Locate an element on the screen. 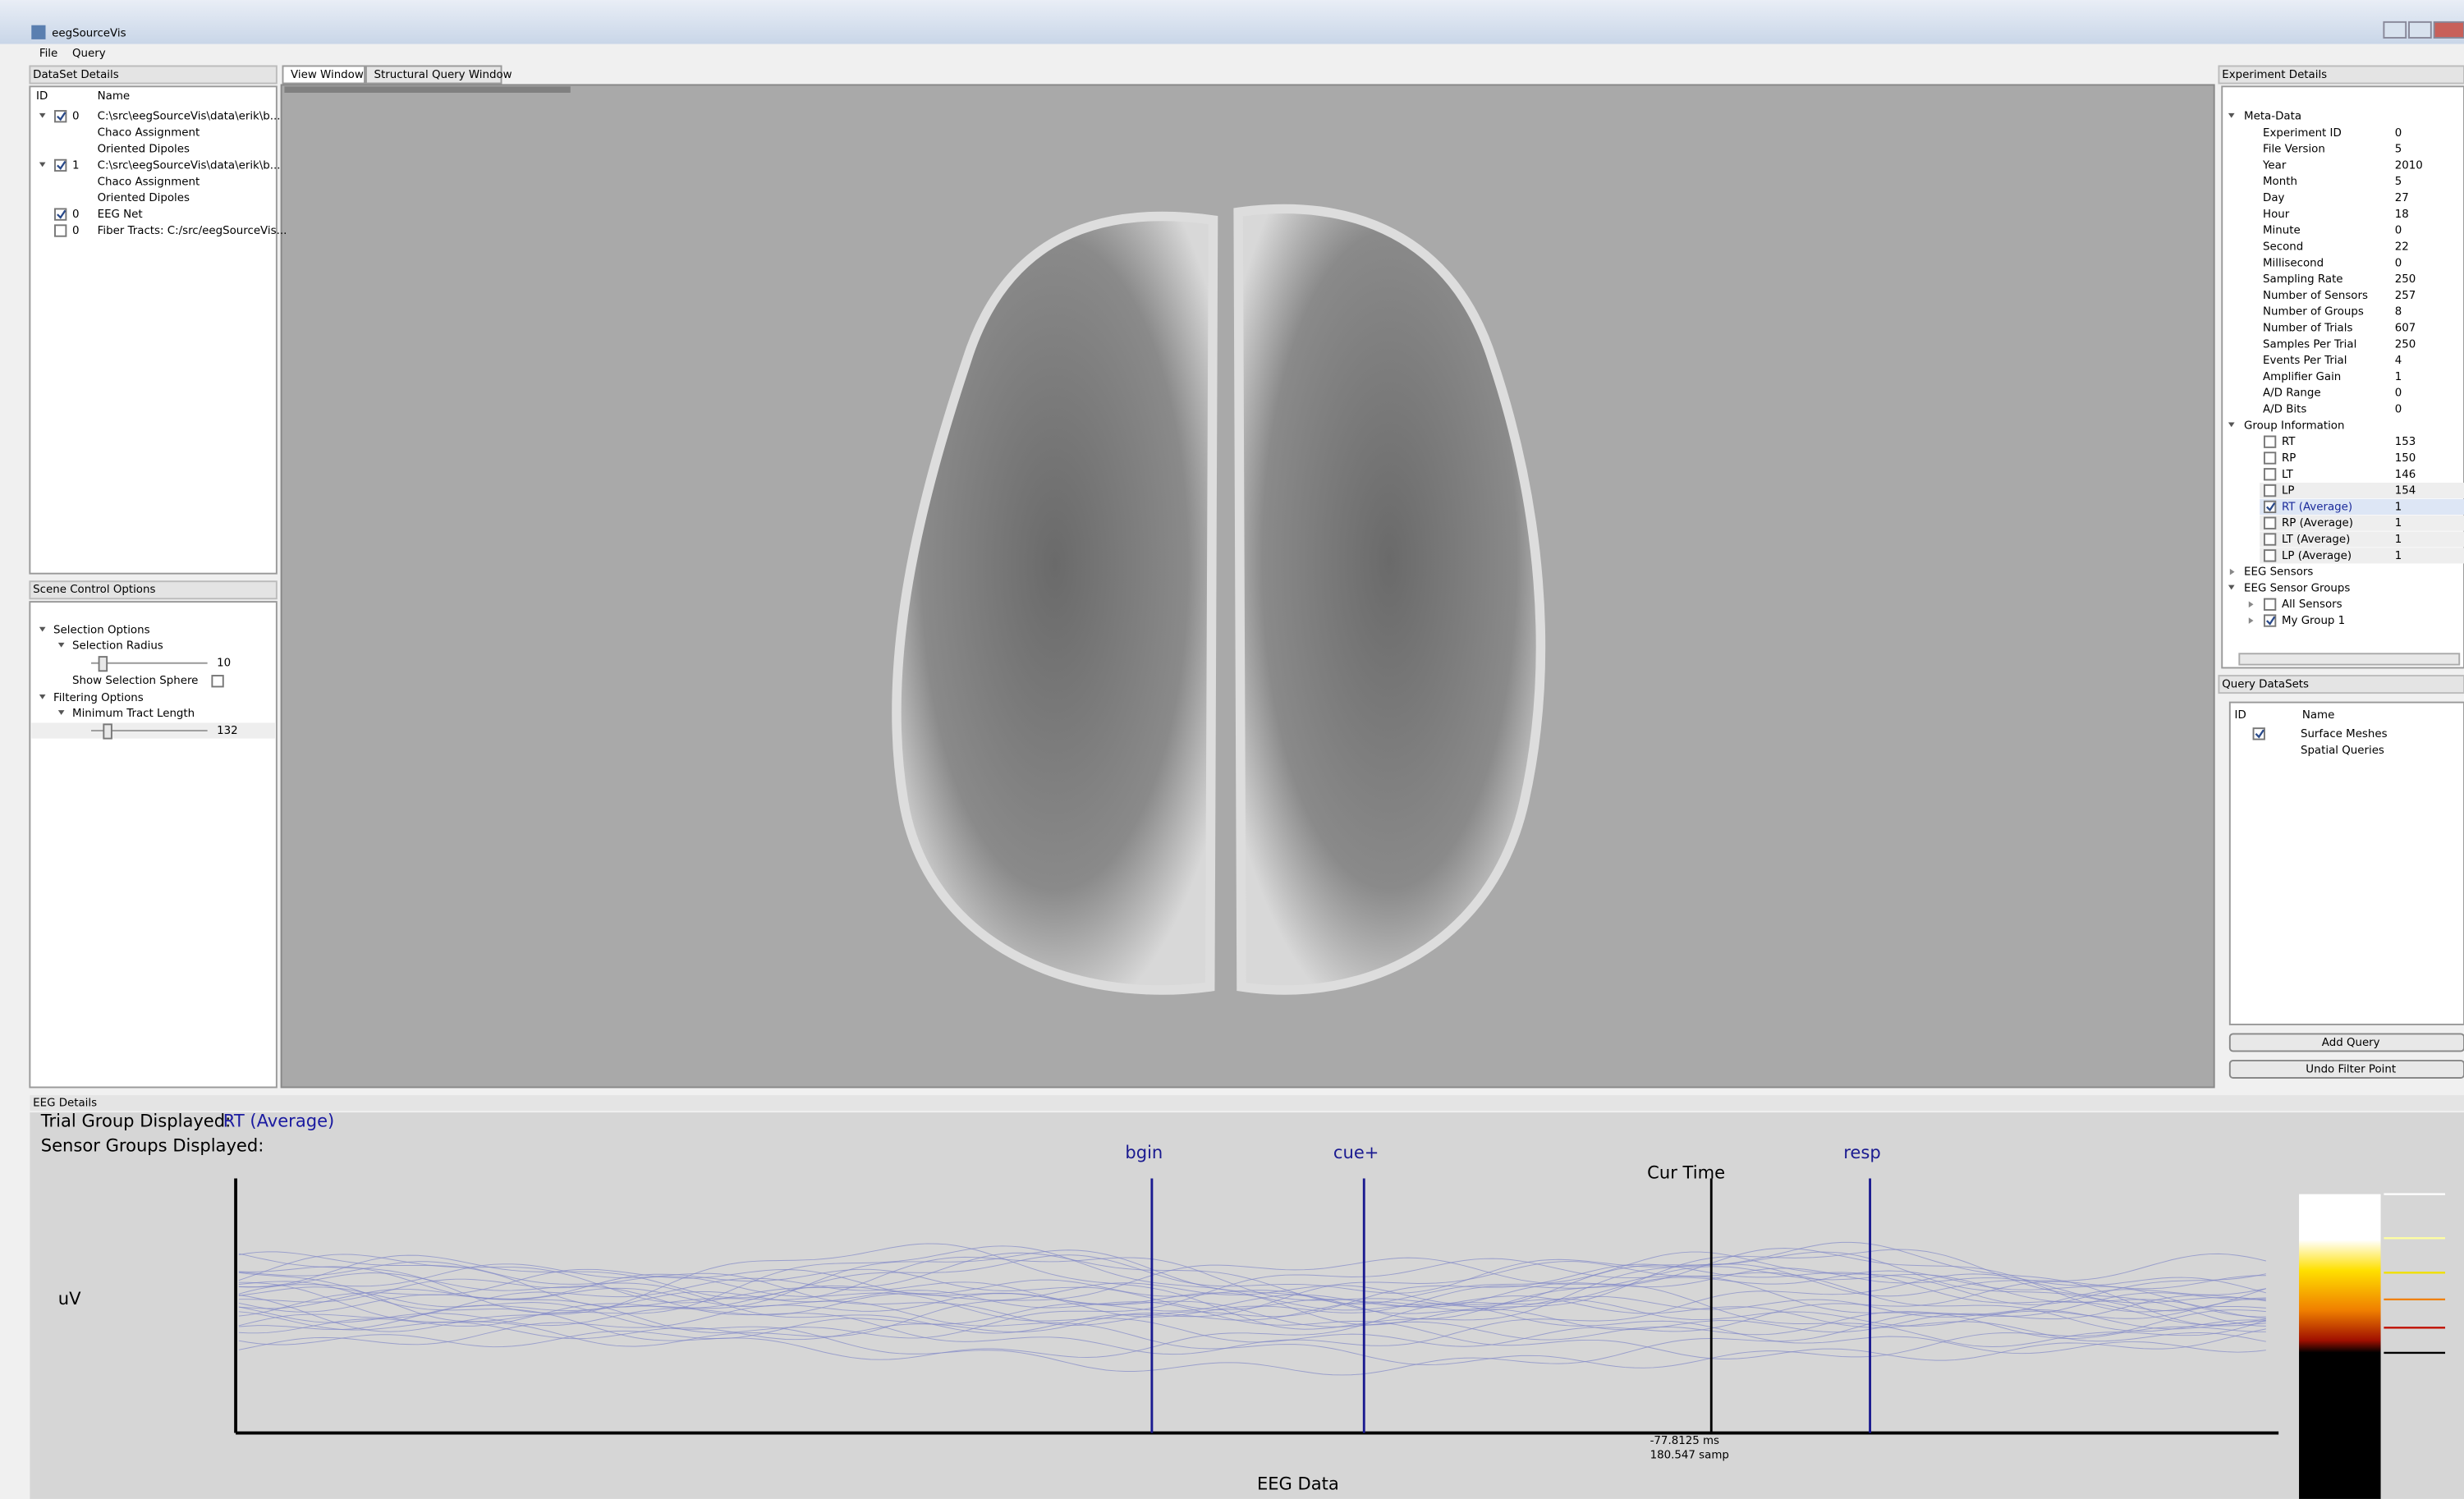  scrollbar is located at coordinates (2350, 659).